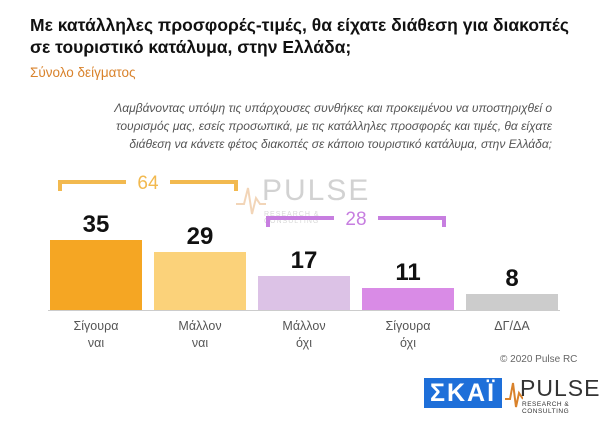 The height and width of the screenshot is (422, 600). Describe the element at coordinates (514, 395) in the screenshot. I see `pulse-logo-wave-icon` at that location.